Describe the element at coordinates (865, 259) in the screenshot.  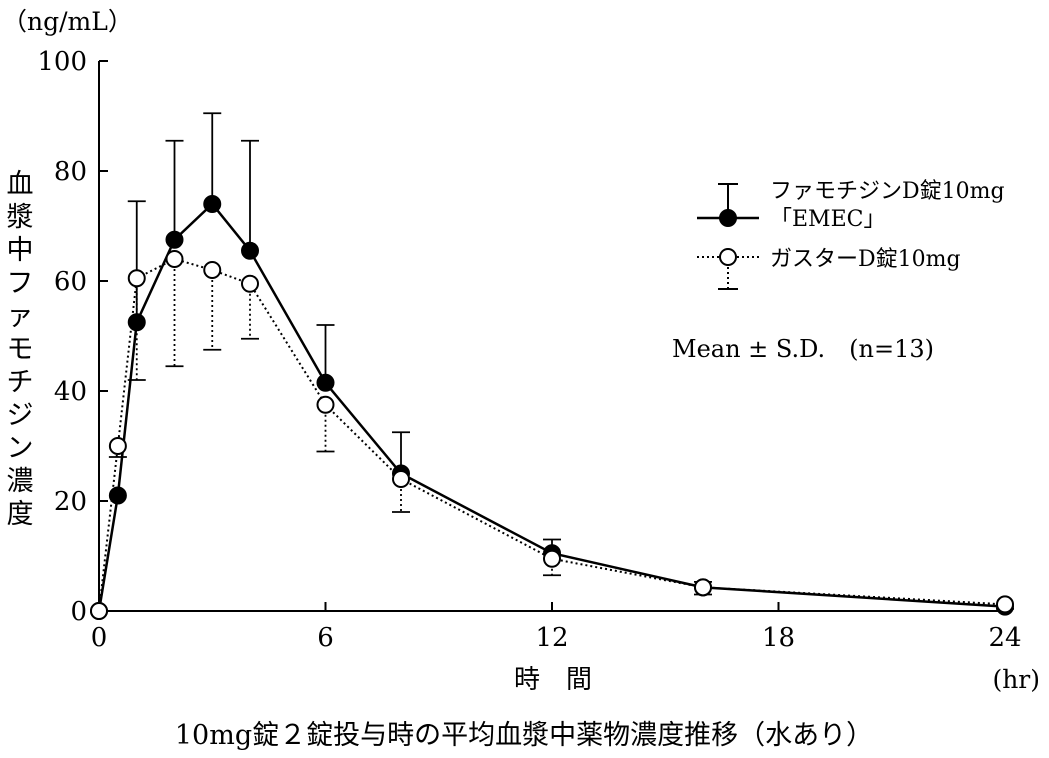
I see `legend-label-2: ガスターD錠10mg` at that location.